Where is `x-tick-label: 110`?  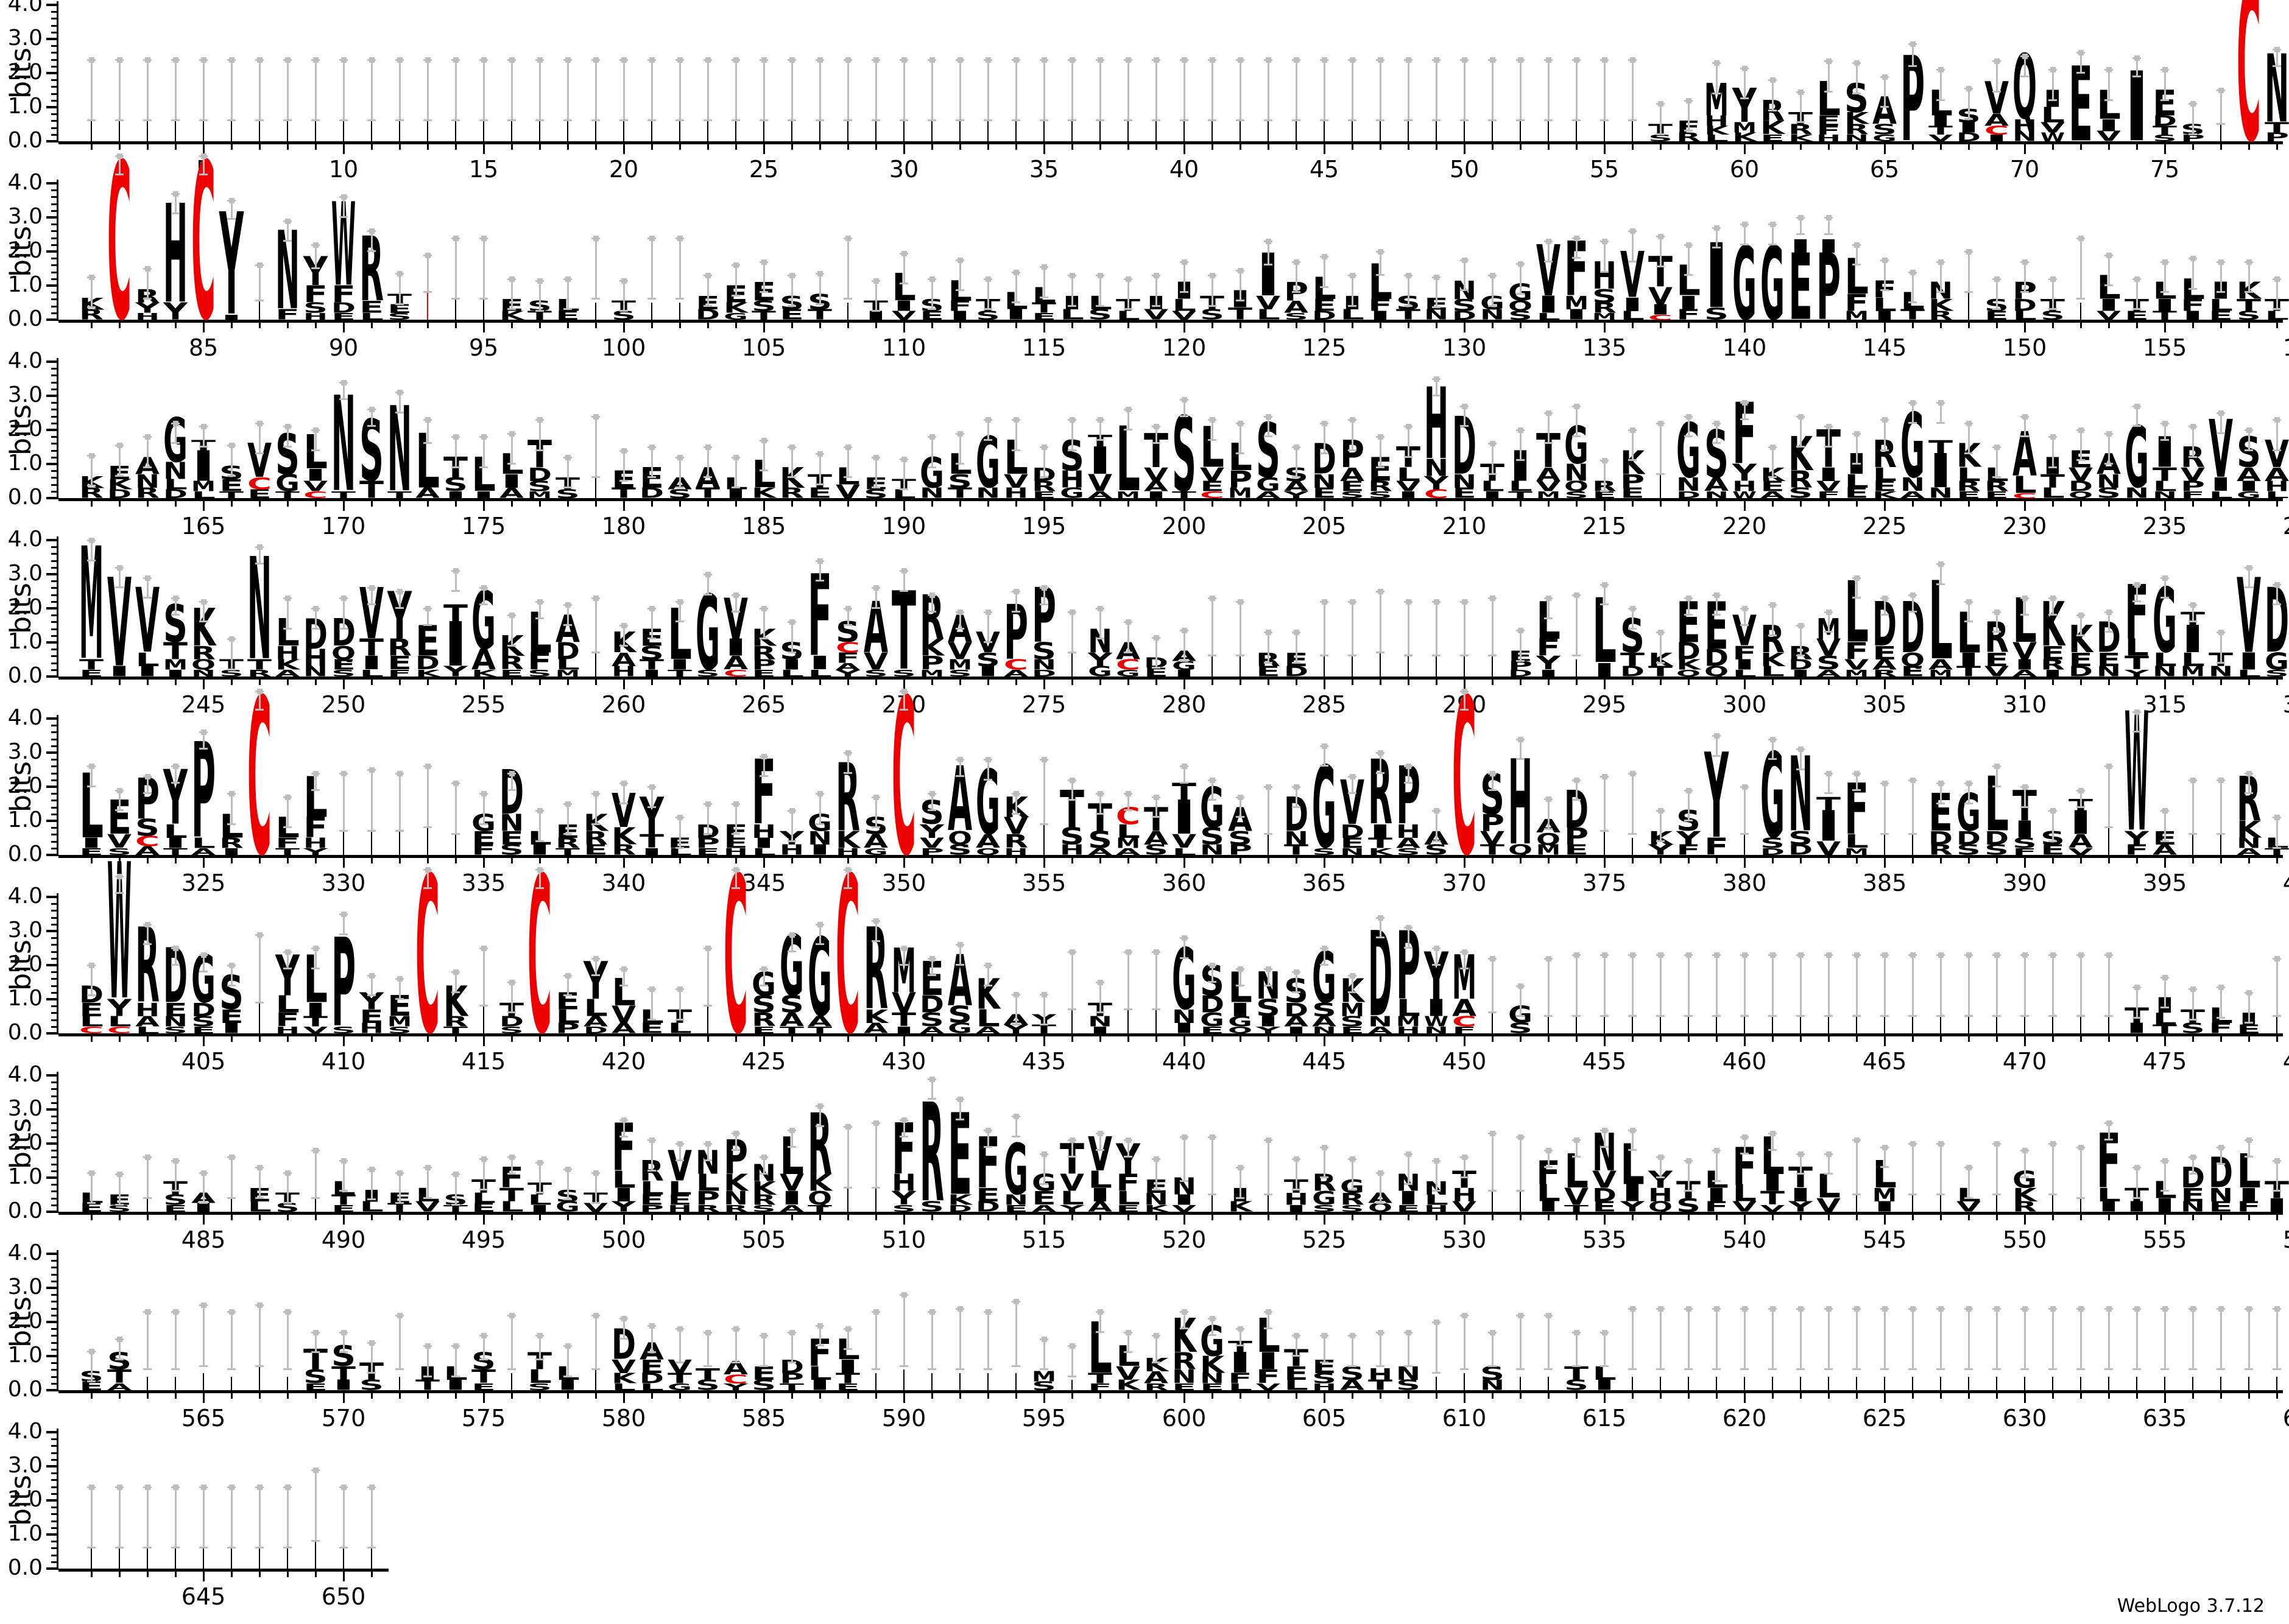 x-tick-label: 110 is located at coordinates (904, 347).